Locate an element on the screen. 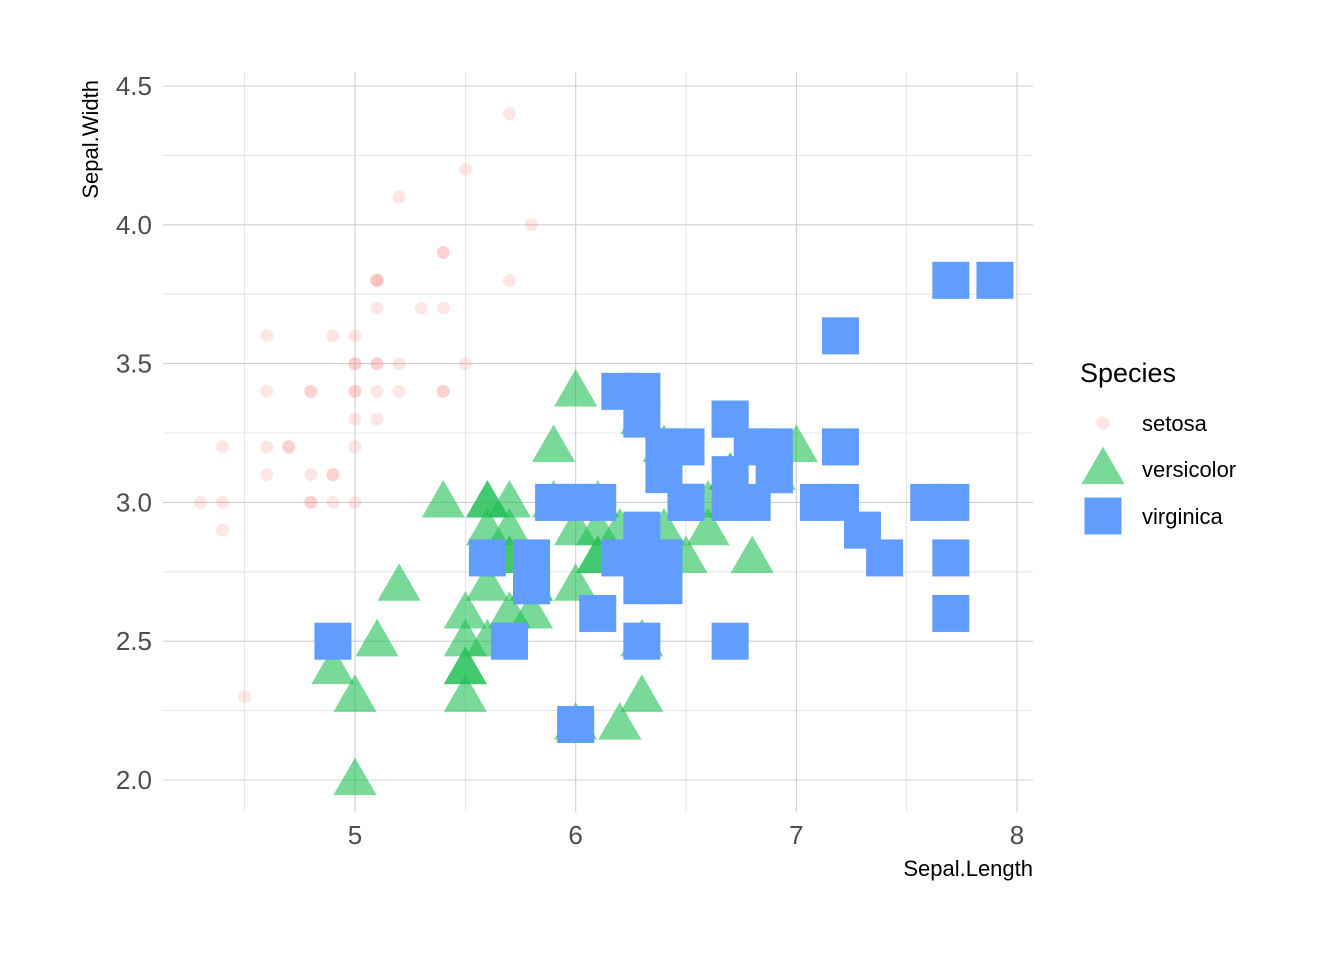 The width and height of the screenshot is (1344, 960). x-tick-label: 8 is located at coordinates (1017, 835).